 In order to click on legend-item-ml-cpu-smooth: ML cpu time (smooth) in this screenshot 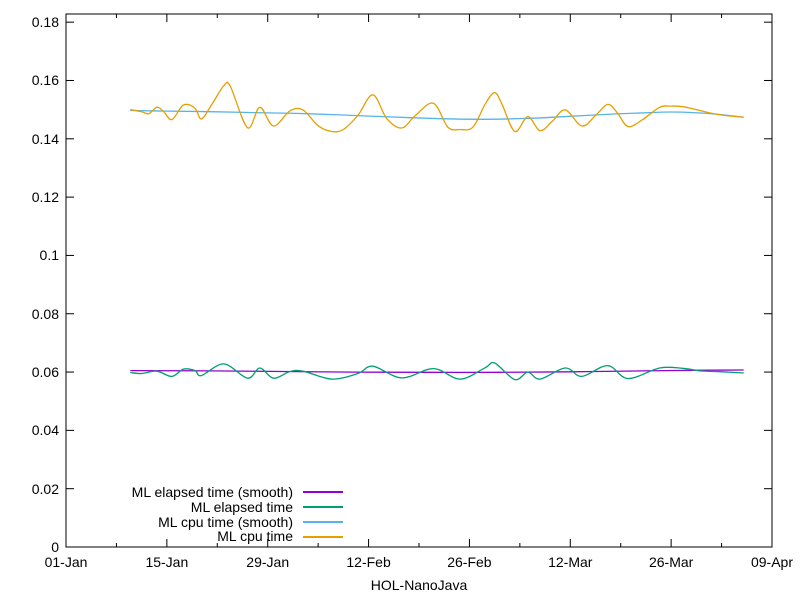, I will do `click(201, 521)`.